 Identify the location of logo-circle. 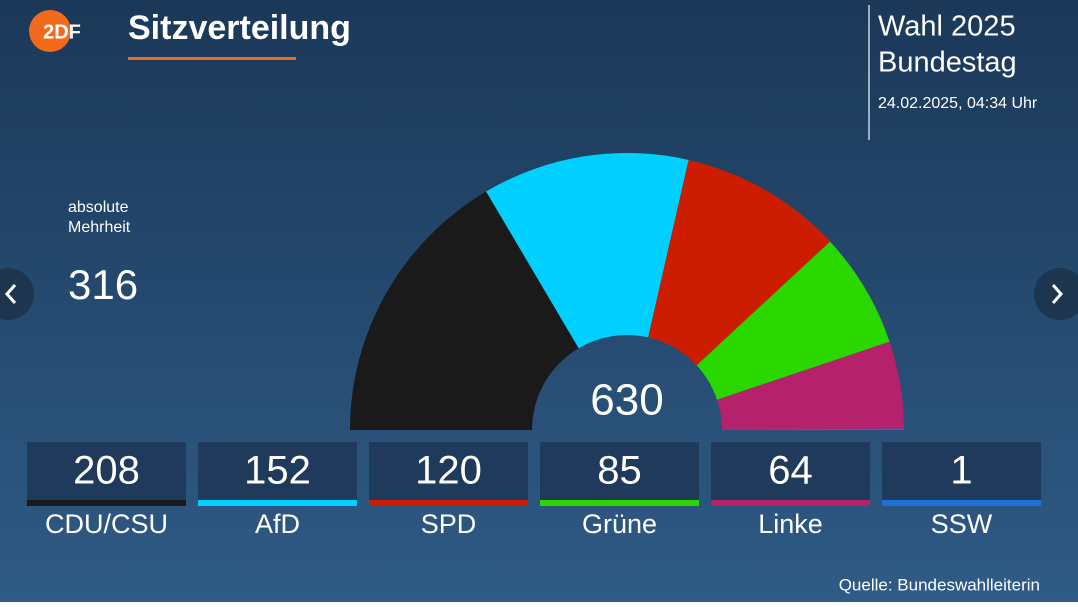
(50, 31).